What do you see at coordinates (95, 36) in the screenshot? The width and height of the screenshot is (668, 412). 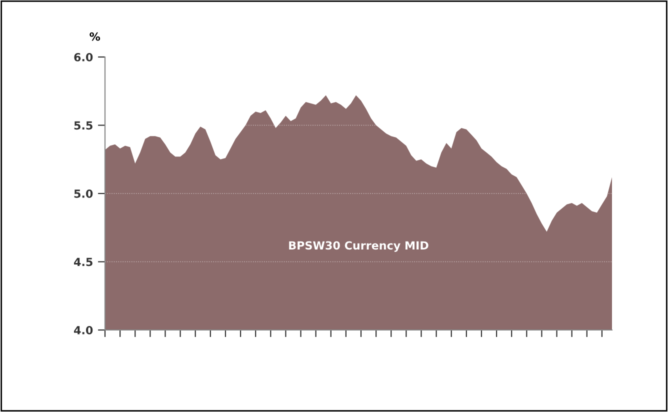 I see `y-axis-title: %` at bounding box center [95, 36].